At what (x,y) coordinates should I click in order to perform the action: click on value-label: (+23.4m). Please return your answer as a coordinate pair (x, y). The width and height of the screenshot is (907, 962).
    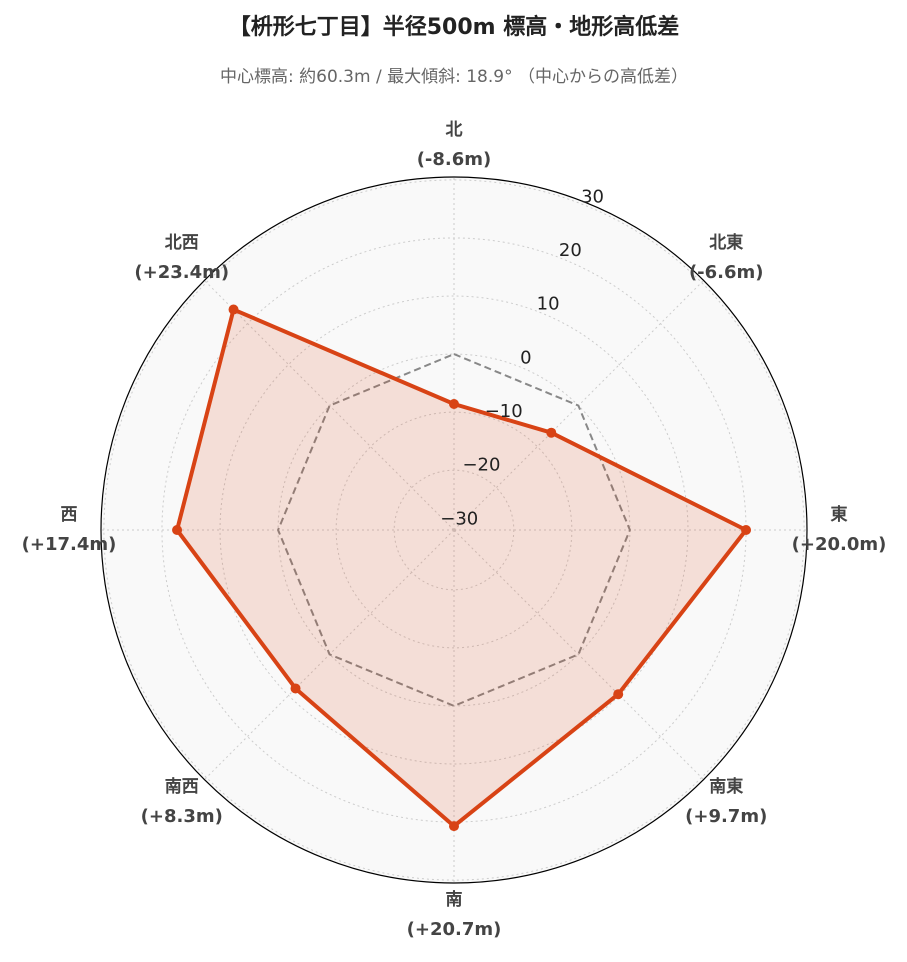
    Looking at the image, I should click on (181, 272).